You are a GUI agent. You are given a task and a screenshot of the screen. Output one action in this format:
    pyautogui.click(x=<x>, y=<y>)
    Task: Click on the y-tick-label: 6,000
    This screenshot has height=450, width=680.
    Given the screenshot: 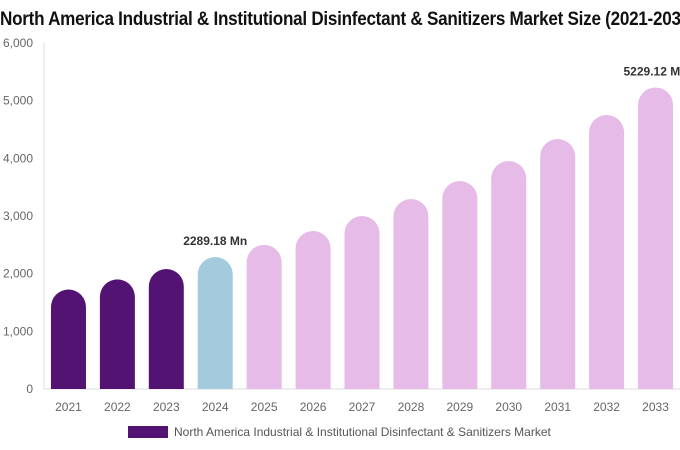 What is the action you would take?
    pyautogui.click(x=18, y=43)
    